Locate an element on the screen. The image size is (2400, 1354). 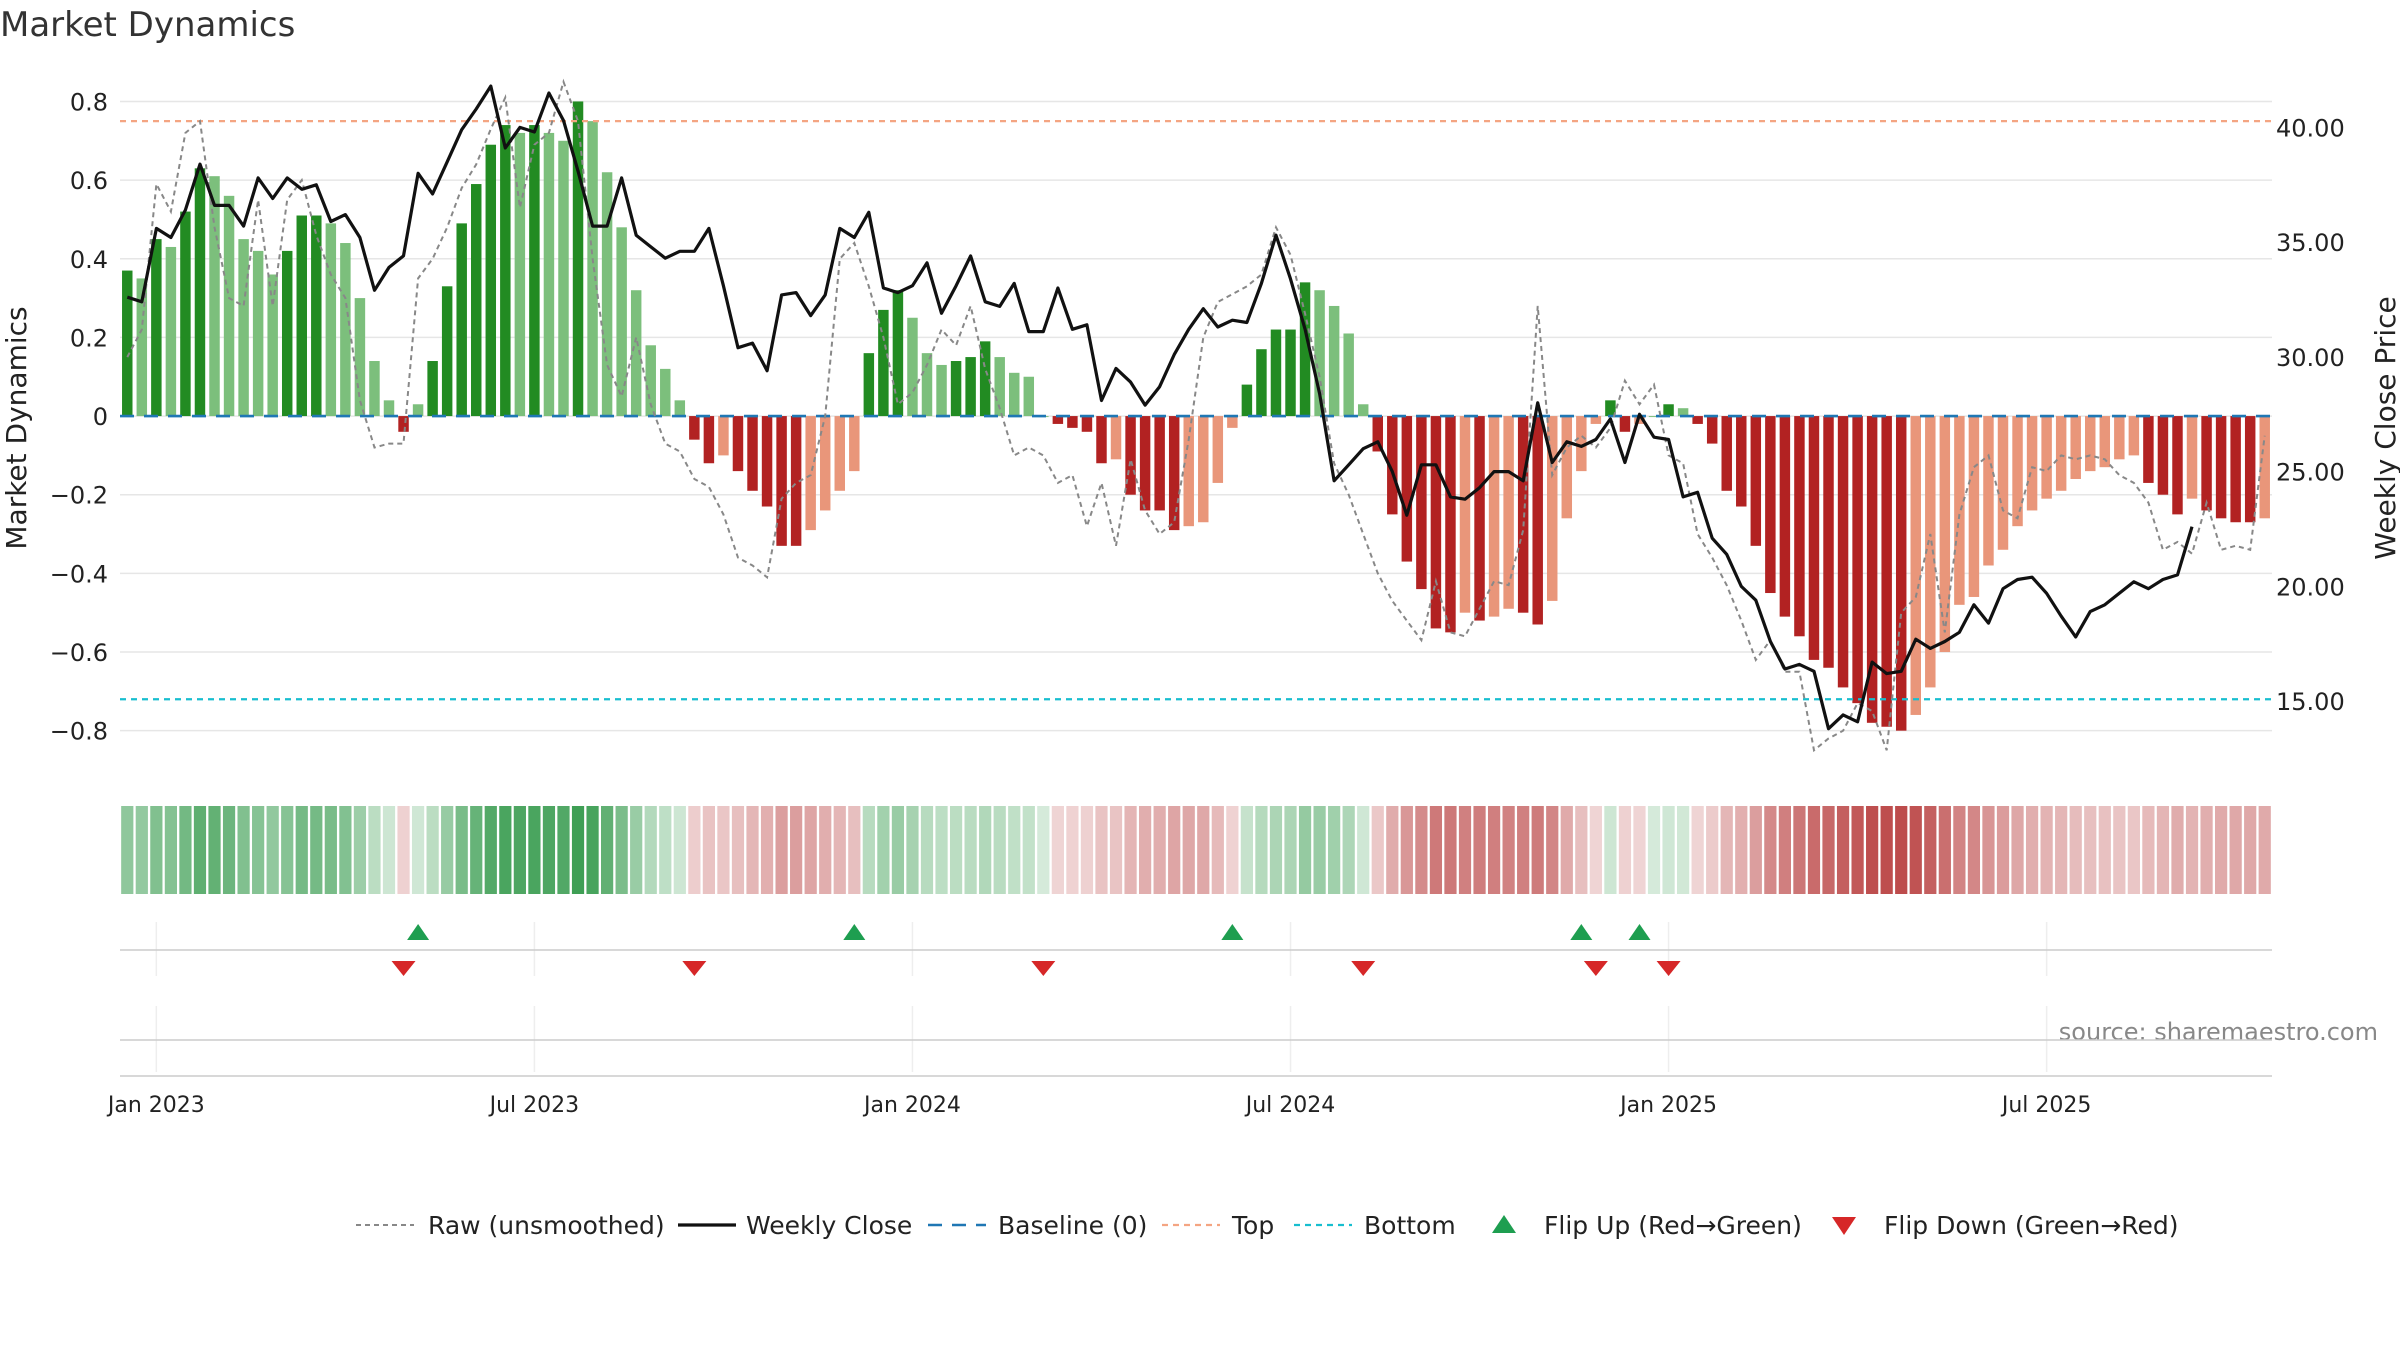
y-tick-label-right: 25.00 is located at coordinates (2310, 473).